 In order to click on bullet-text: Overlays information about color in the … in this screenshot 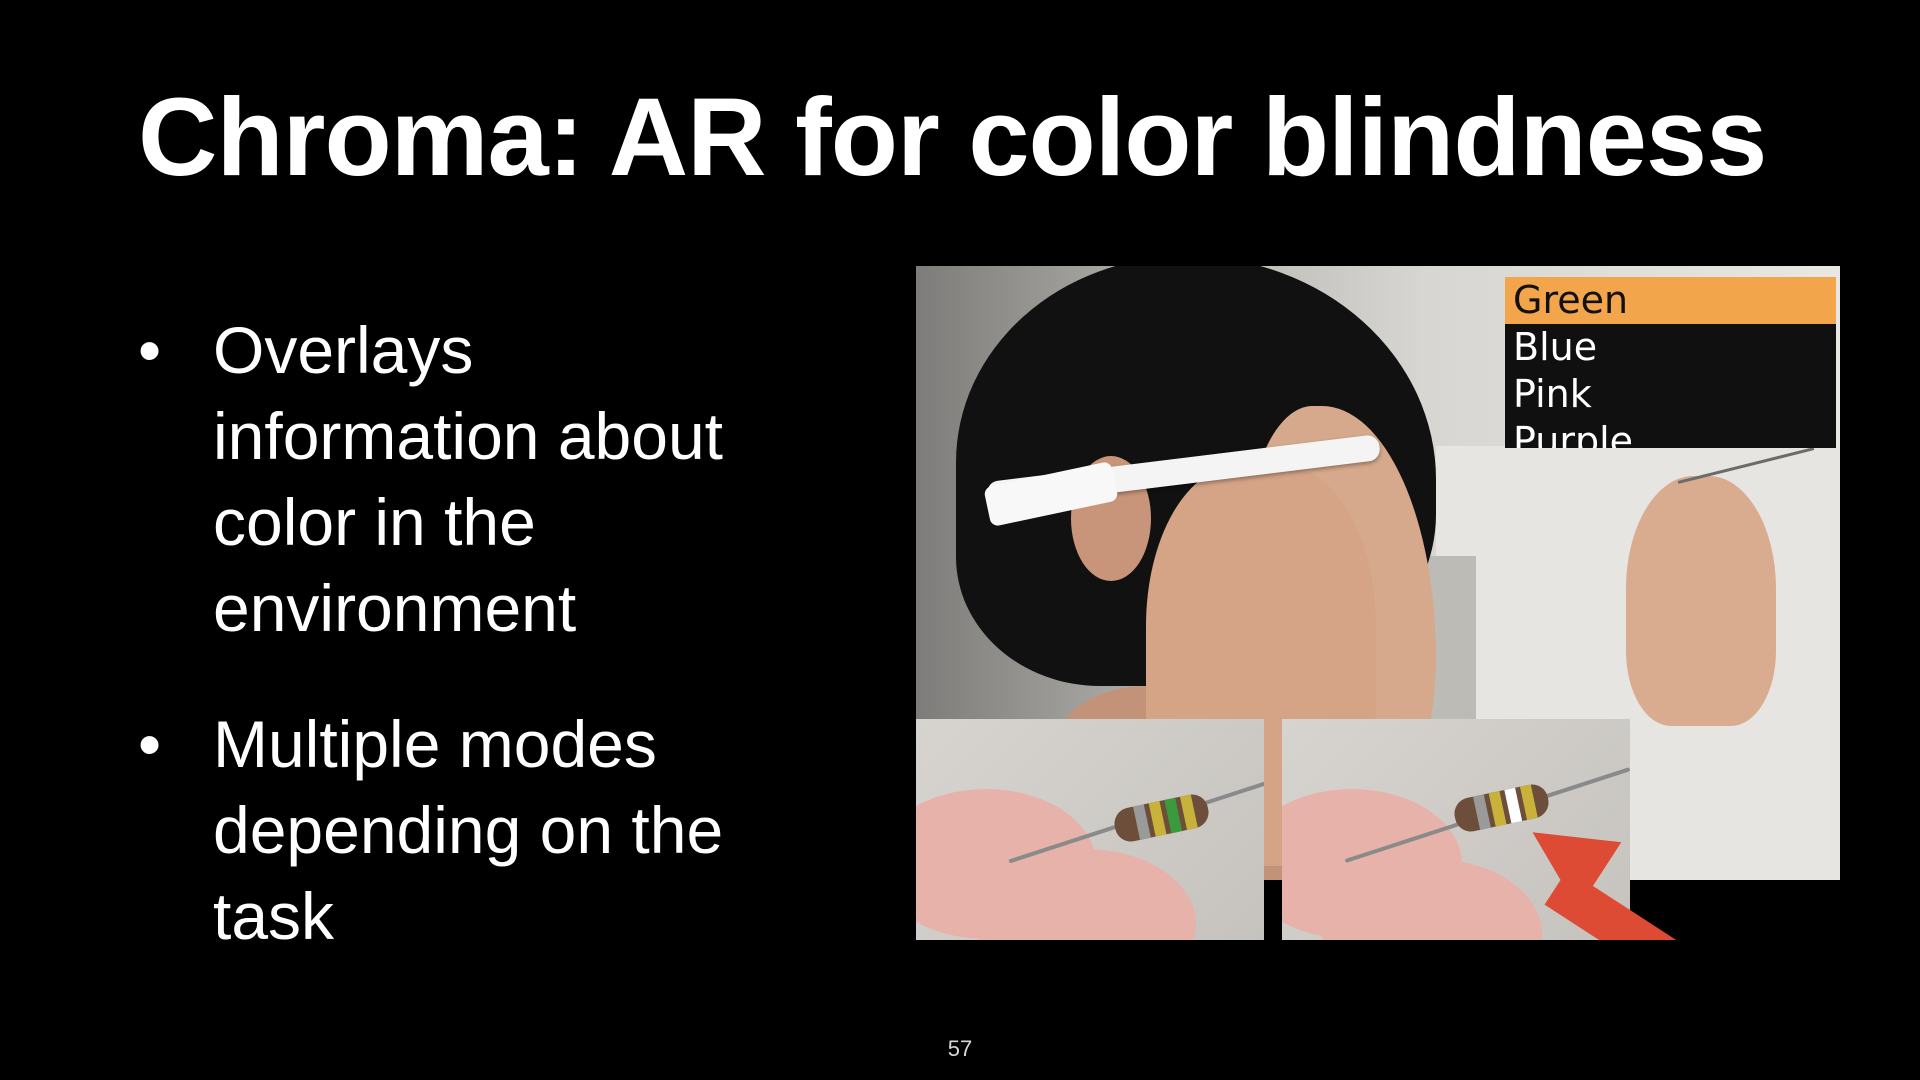, I will do `click(468, 479)`.